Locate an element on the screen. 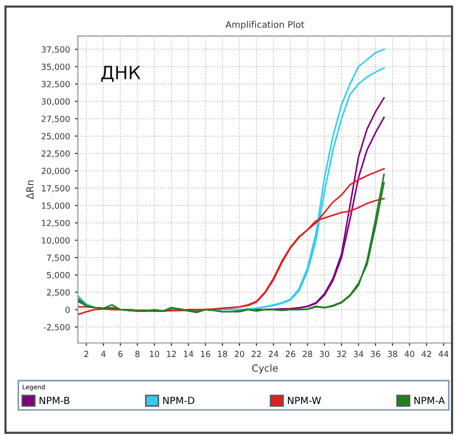 This screenshot has height=435, width=458. y-tick-label: 27,500 is located at coordinates (56, 119).